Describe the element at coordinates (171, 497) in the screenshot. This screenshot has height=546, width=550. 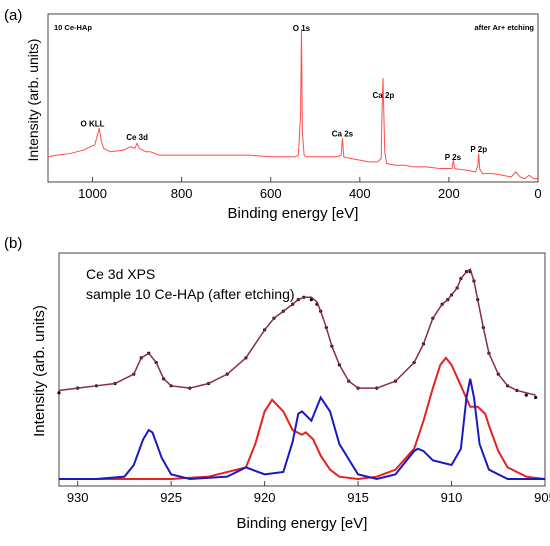
I see `x-tick-label: 925` at that location.